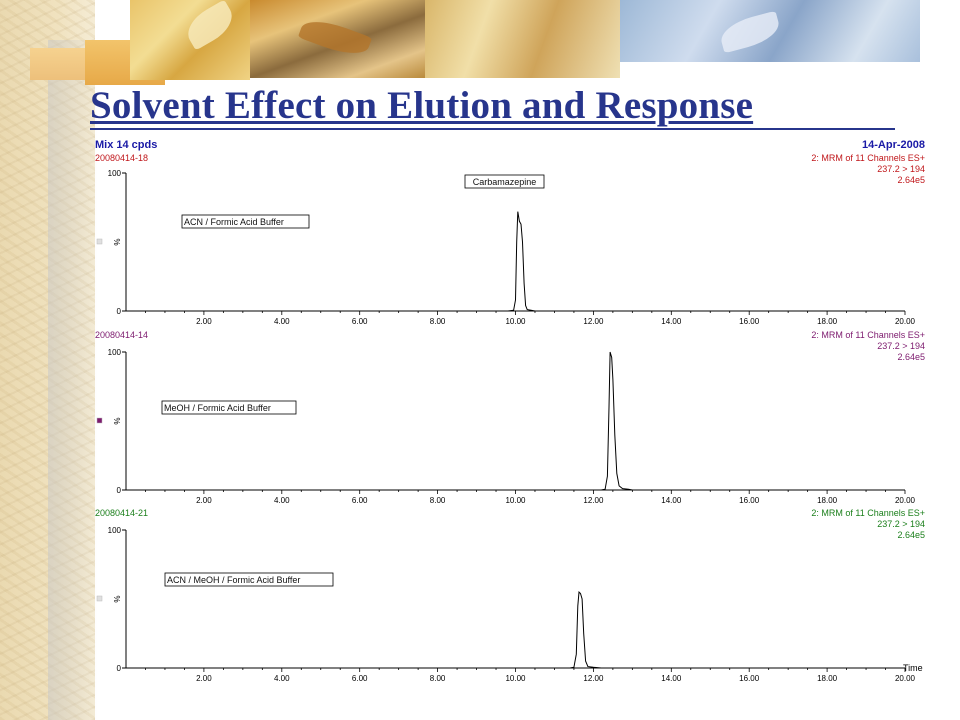 Image resolution: width=960 pixels, height=720 pixels. Describe the element at coordinates (492, 129) in the screenshot. I see `title-underline` at that location.